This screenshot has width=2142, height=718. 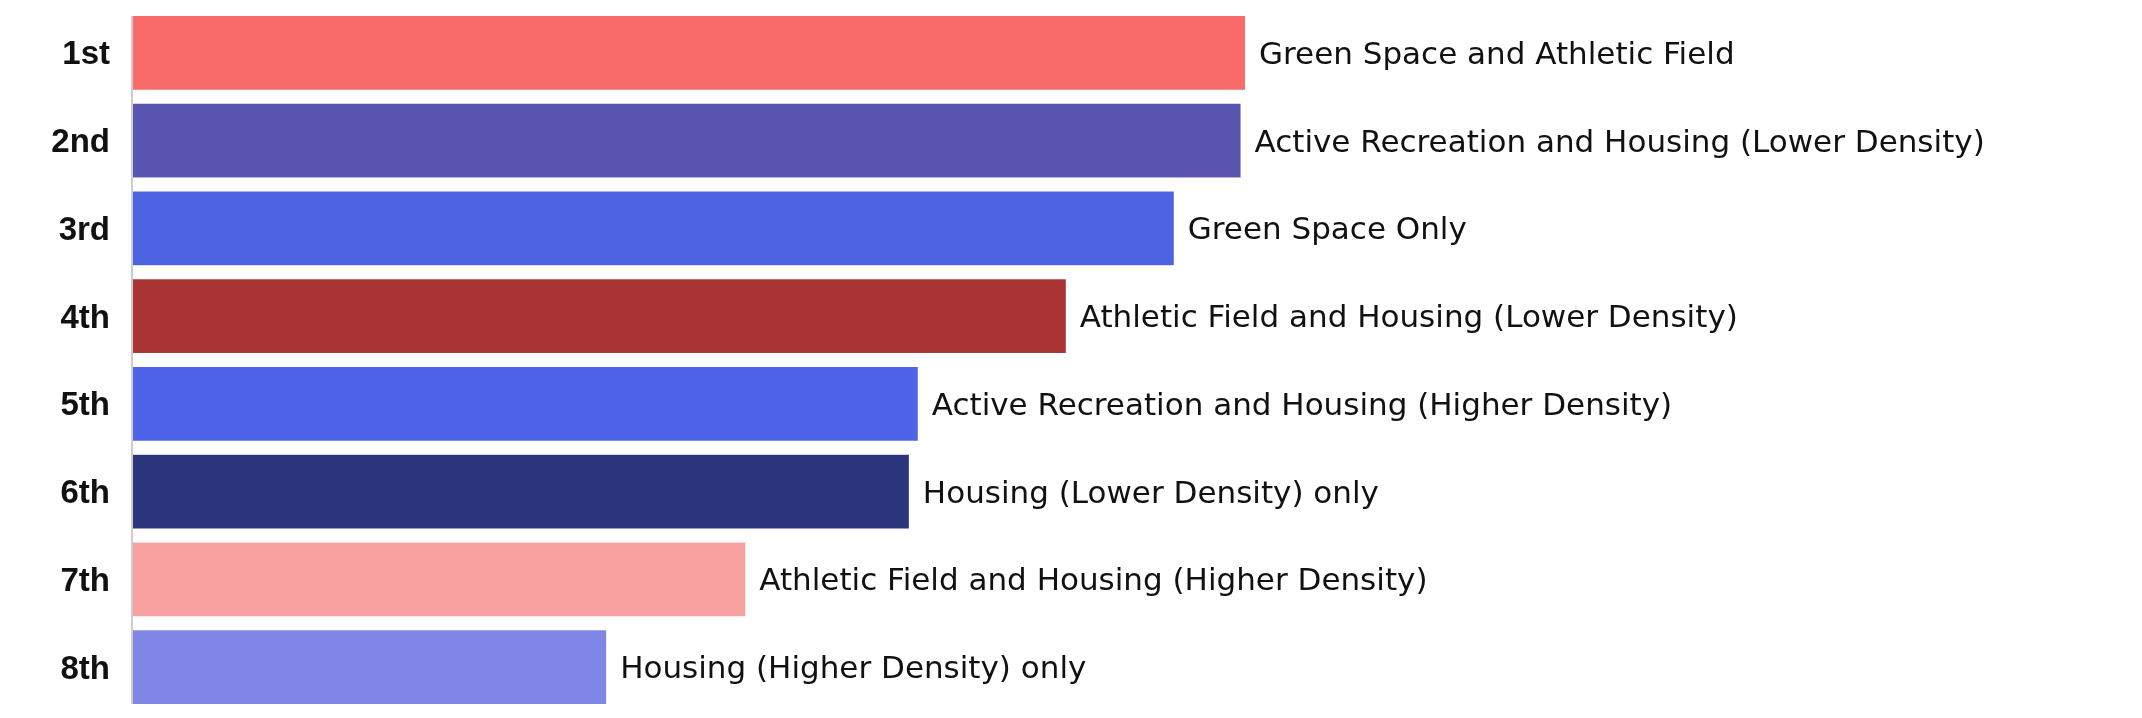 I want to click on y-tick-label: 5th, so click(x=85, y=404).